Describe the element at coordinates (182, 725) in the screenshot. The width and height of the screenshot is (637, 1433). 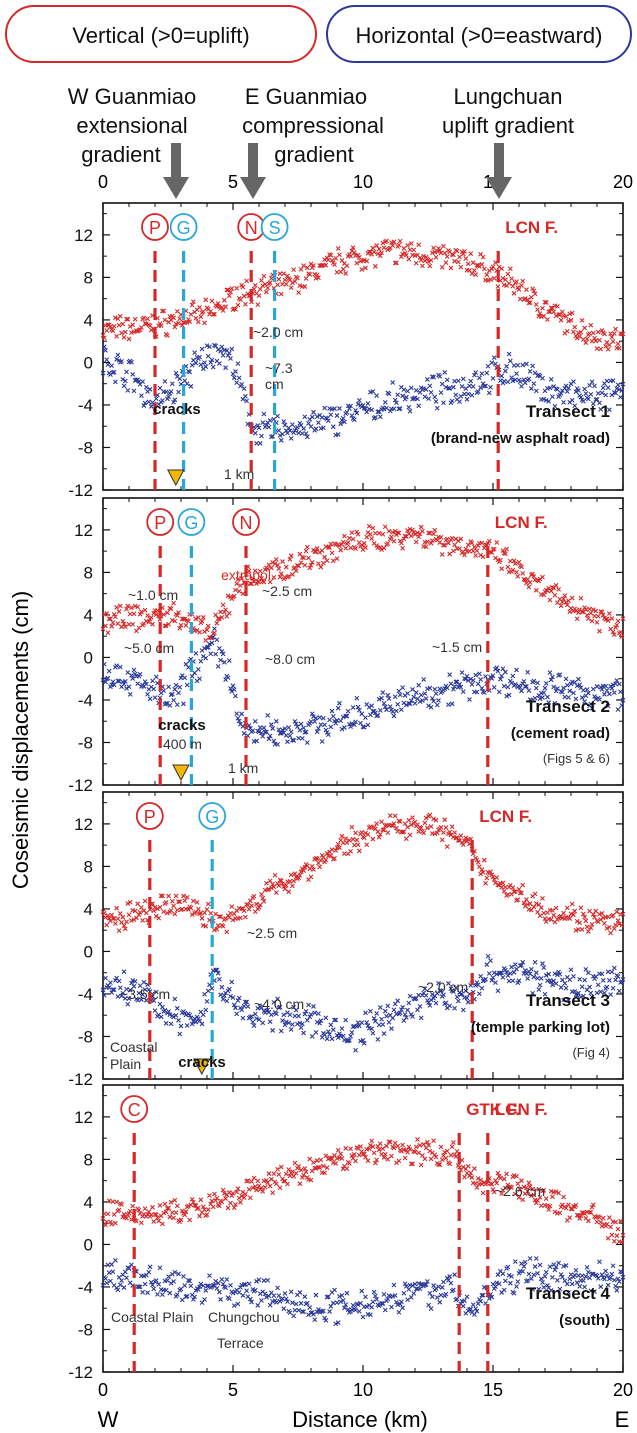
I see `panel-annotation: cracks` at that location.